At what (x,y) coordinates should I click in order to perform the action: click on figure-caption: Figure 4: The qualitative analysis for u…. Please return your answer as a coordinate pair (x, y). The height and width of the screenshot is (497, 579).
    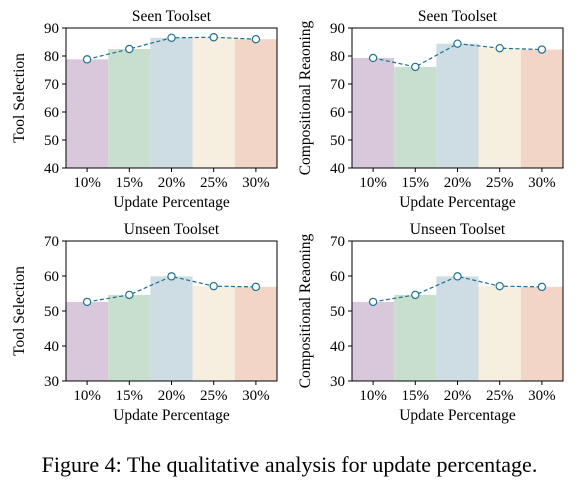
    Looking at the image, I should click on (289, 464).